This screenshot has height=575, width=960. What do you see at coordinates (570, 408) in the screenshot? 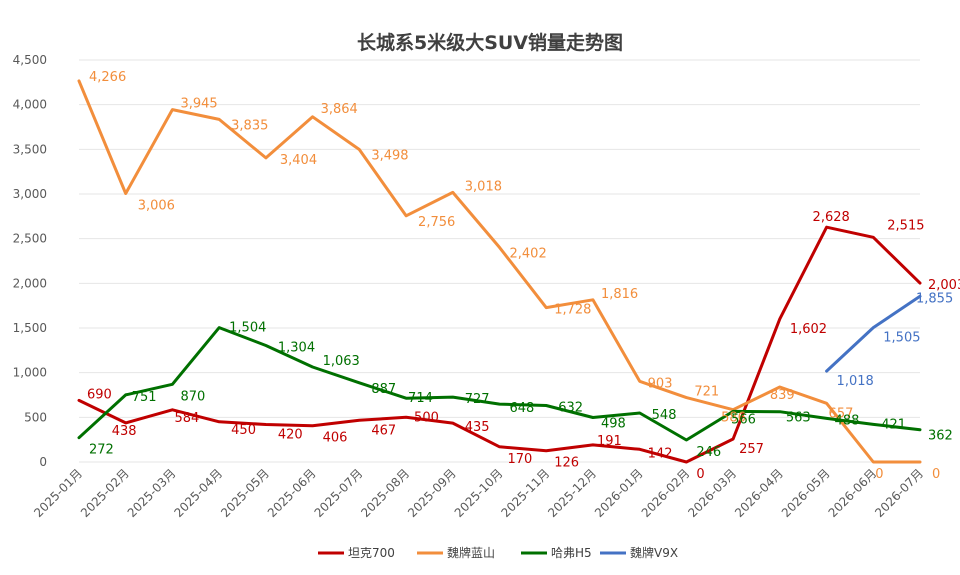
I see `data-label: 632` at bounding box center [570, 408].